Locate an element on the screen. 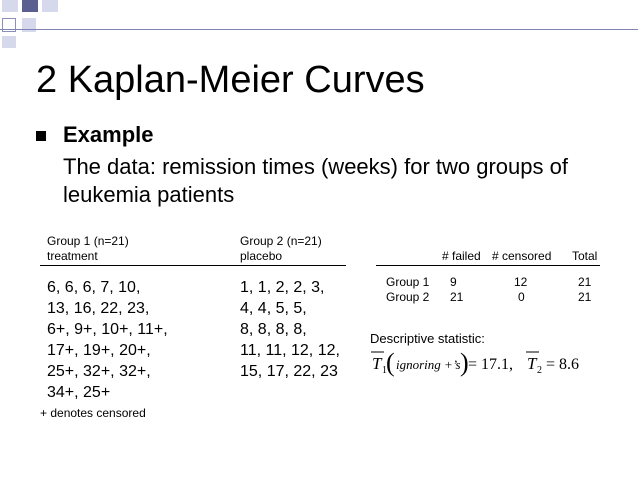 This screenshot has width=638, height=479. t1-subscript: 1 is located at coordinates (384, 370).